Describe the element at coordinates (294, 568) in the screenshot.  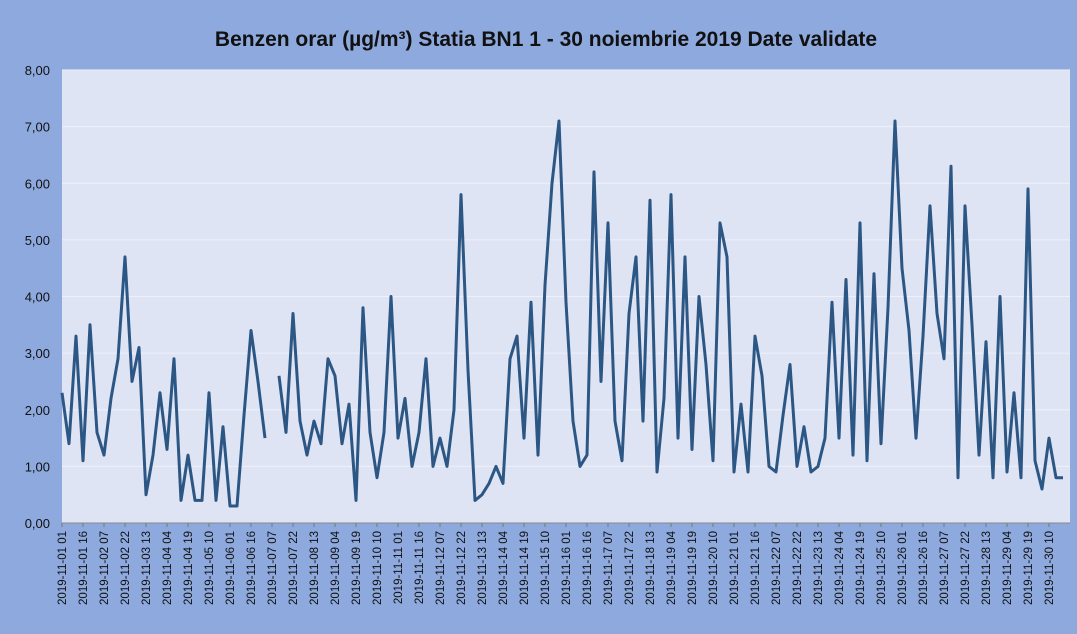
I see `x-tick-label: 2019-11-07 22` at that location.